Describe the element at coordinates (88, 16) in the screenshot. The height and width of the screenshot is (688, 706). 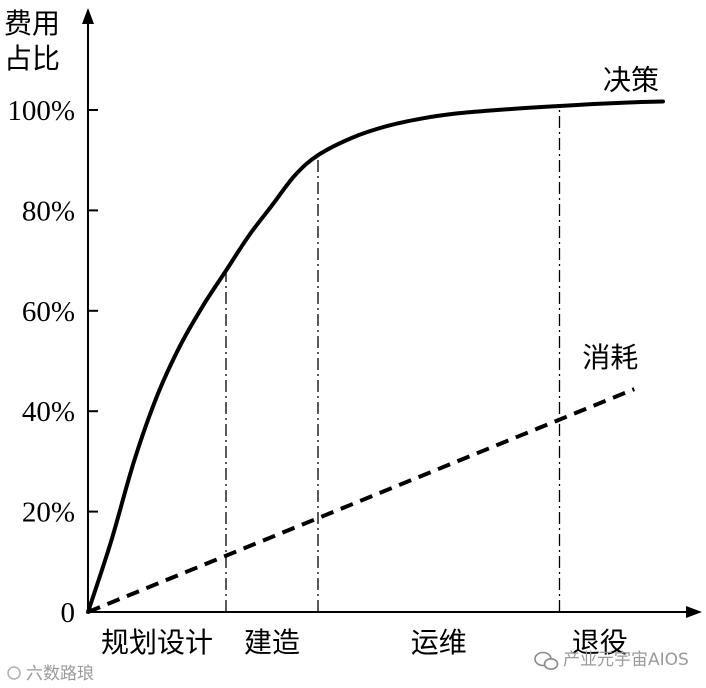
I see `y-axis-arrow` at that location.